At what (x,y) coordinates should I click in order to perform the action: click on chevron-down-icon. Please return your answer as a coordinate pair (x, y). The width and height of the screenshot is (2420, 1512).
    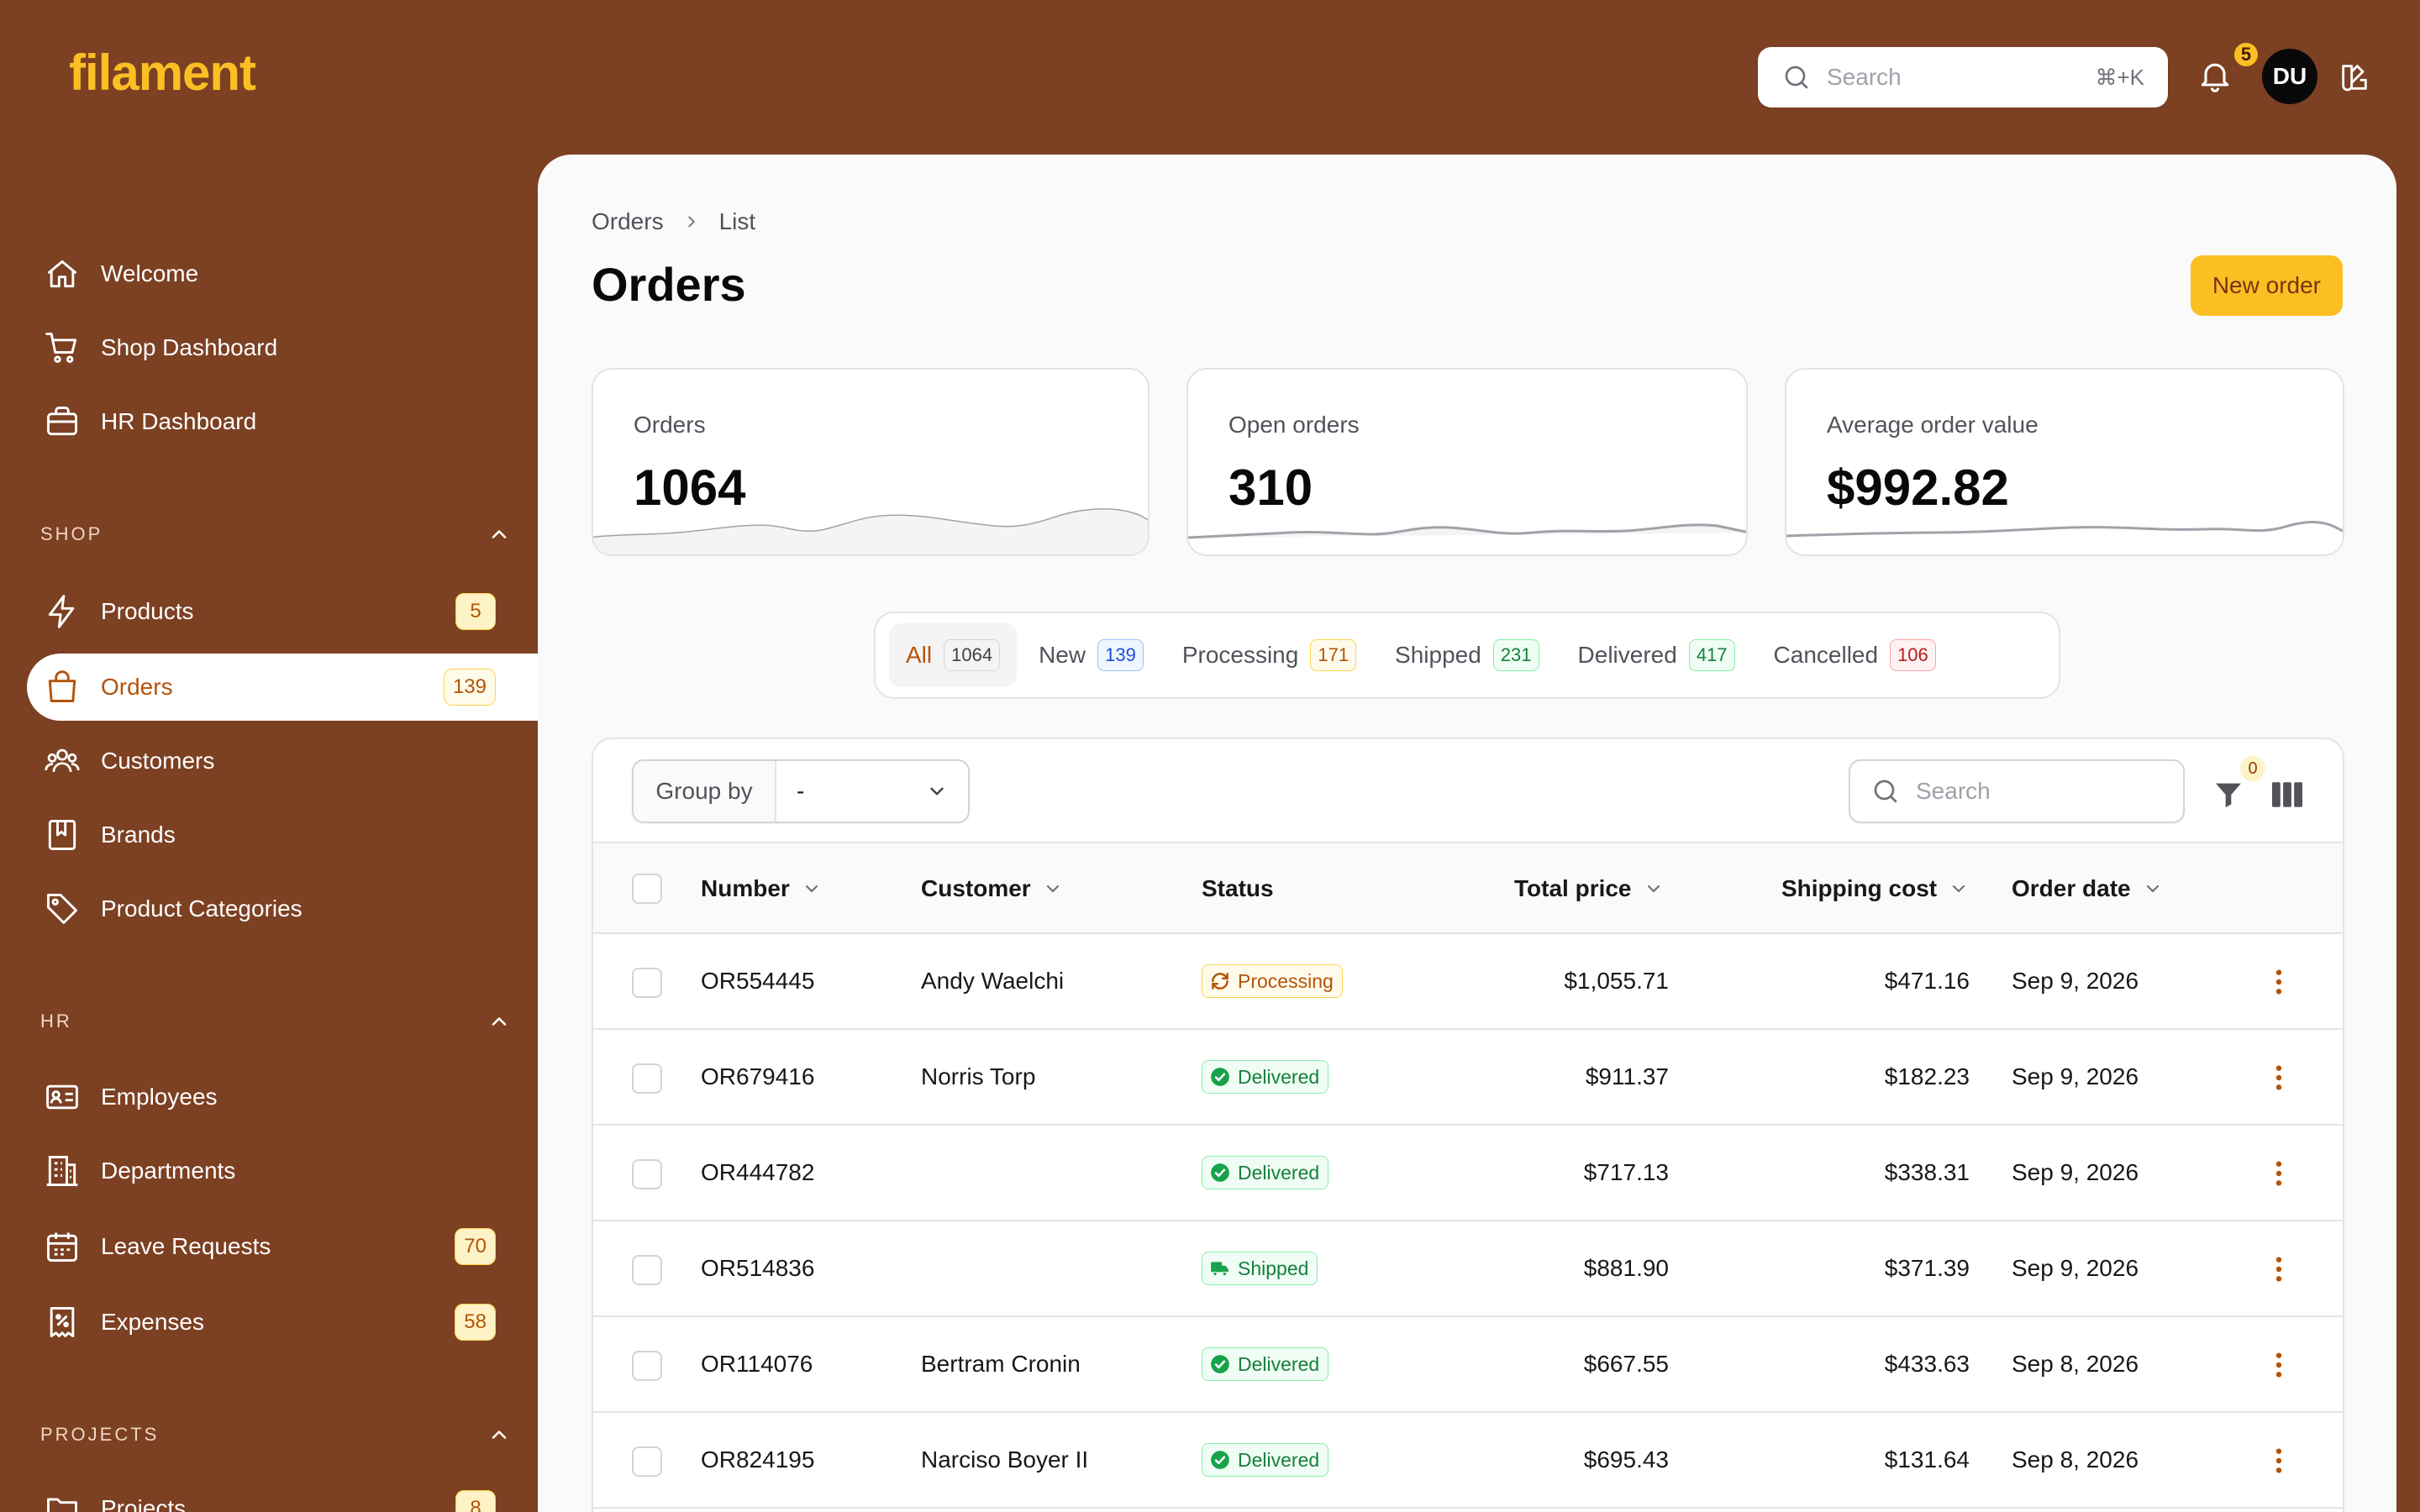
    Looking at the image, I should click on (1959, 889).